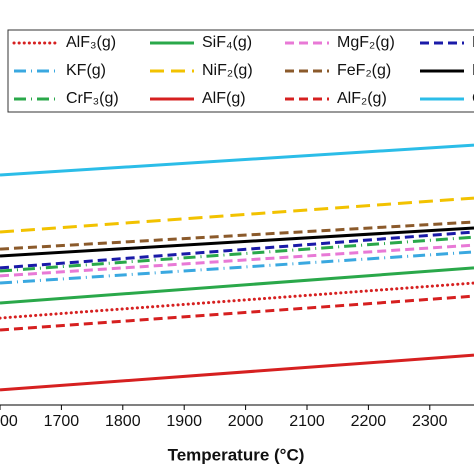  What do you see at coordinates (362, 98) in the screenshot?
I see `legend-label: AlF₂(g)` at bounding box center [362, 98].